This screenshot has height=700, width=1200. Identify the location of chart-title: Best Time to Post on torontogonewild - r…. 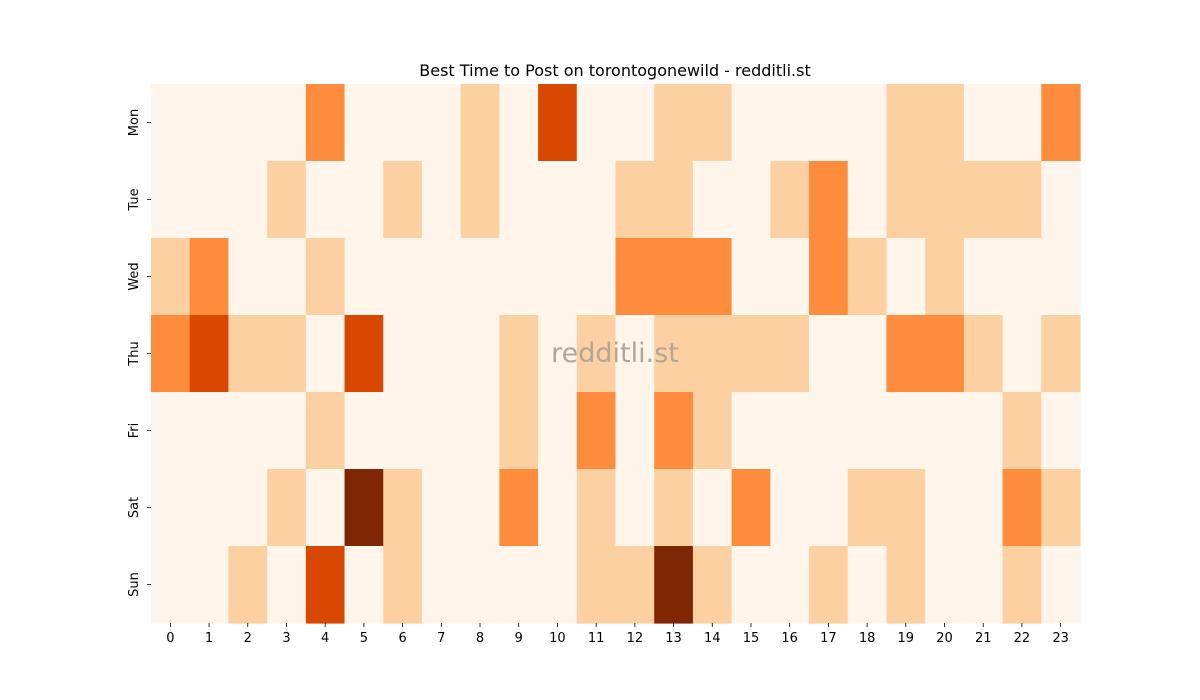
(614, 70).